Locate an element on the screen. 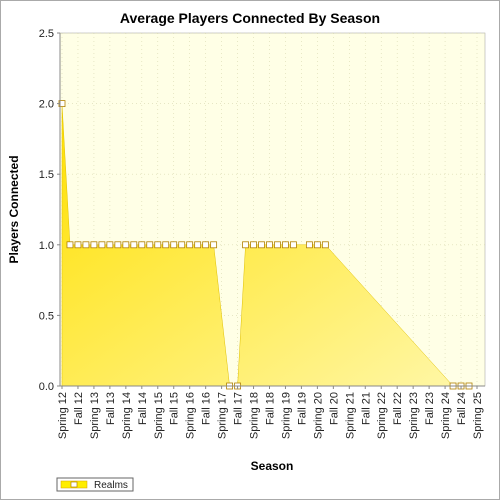  x-tick-label: Spring 21 is located at coordinates (350, 415).